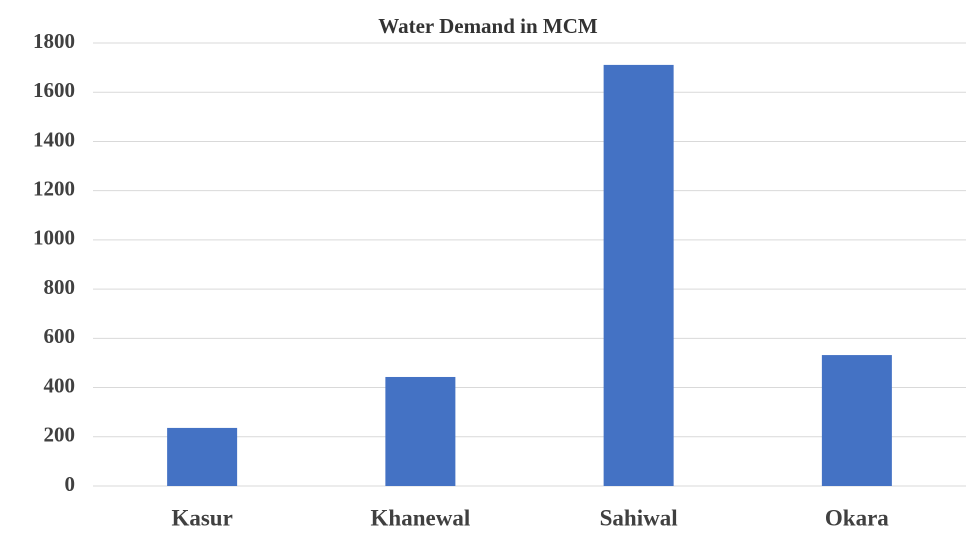  Describe the element at coordinates (421, 517) in the screenshot. I see `x-tick-label: Khanewal` at that location.